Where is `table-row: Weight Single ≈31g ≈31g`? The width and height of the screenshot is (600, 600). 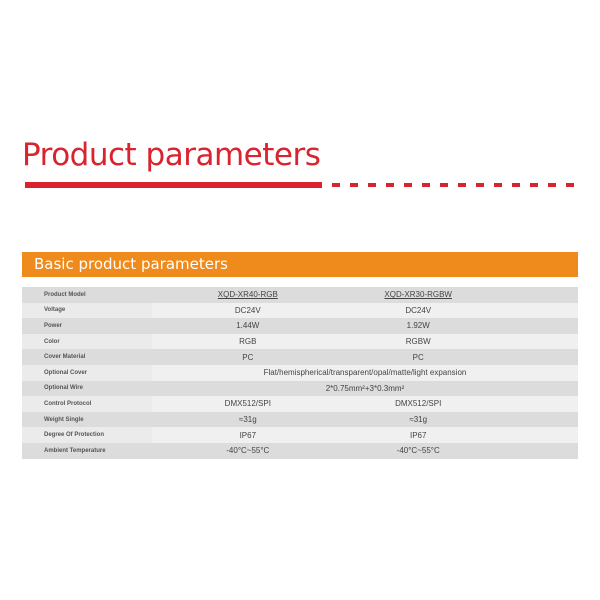 table-row: Weight Single ≈31g ≈31g is located at coordinates (300, 419).